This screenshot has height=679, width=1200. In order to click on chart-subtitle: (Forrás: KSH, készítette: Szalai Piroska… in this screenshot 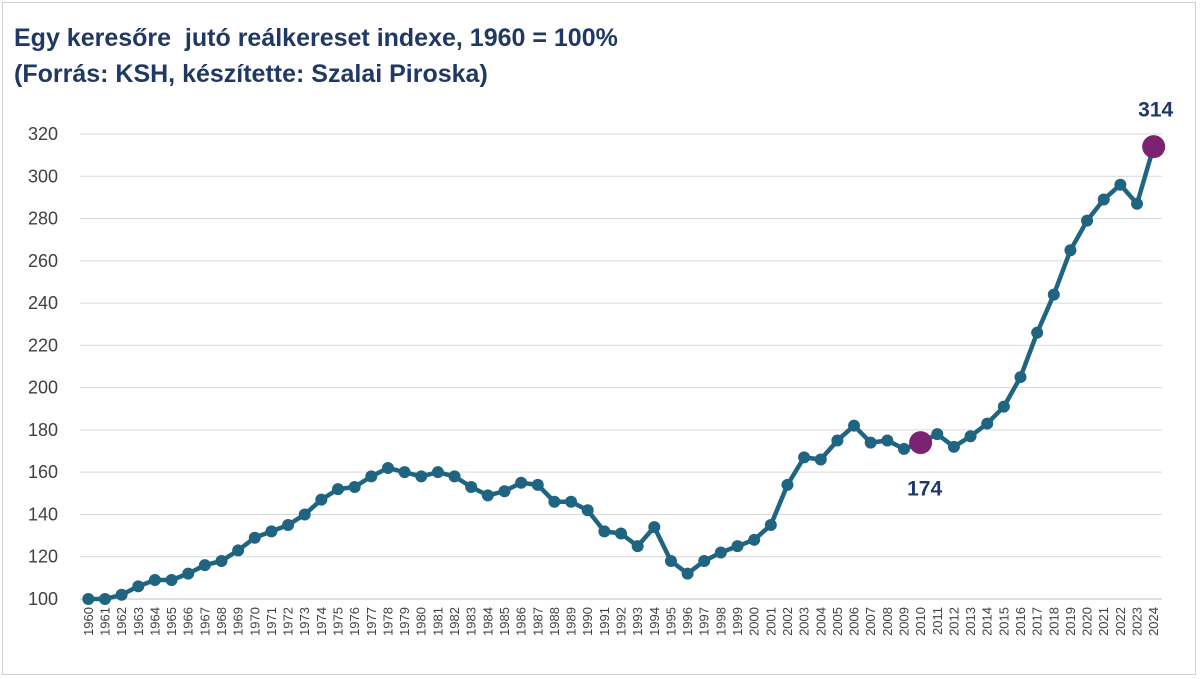, I will do `click(251, 74)`.